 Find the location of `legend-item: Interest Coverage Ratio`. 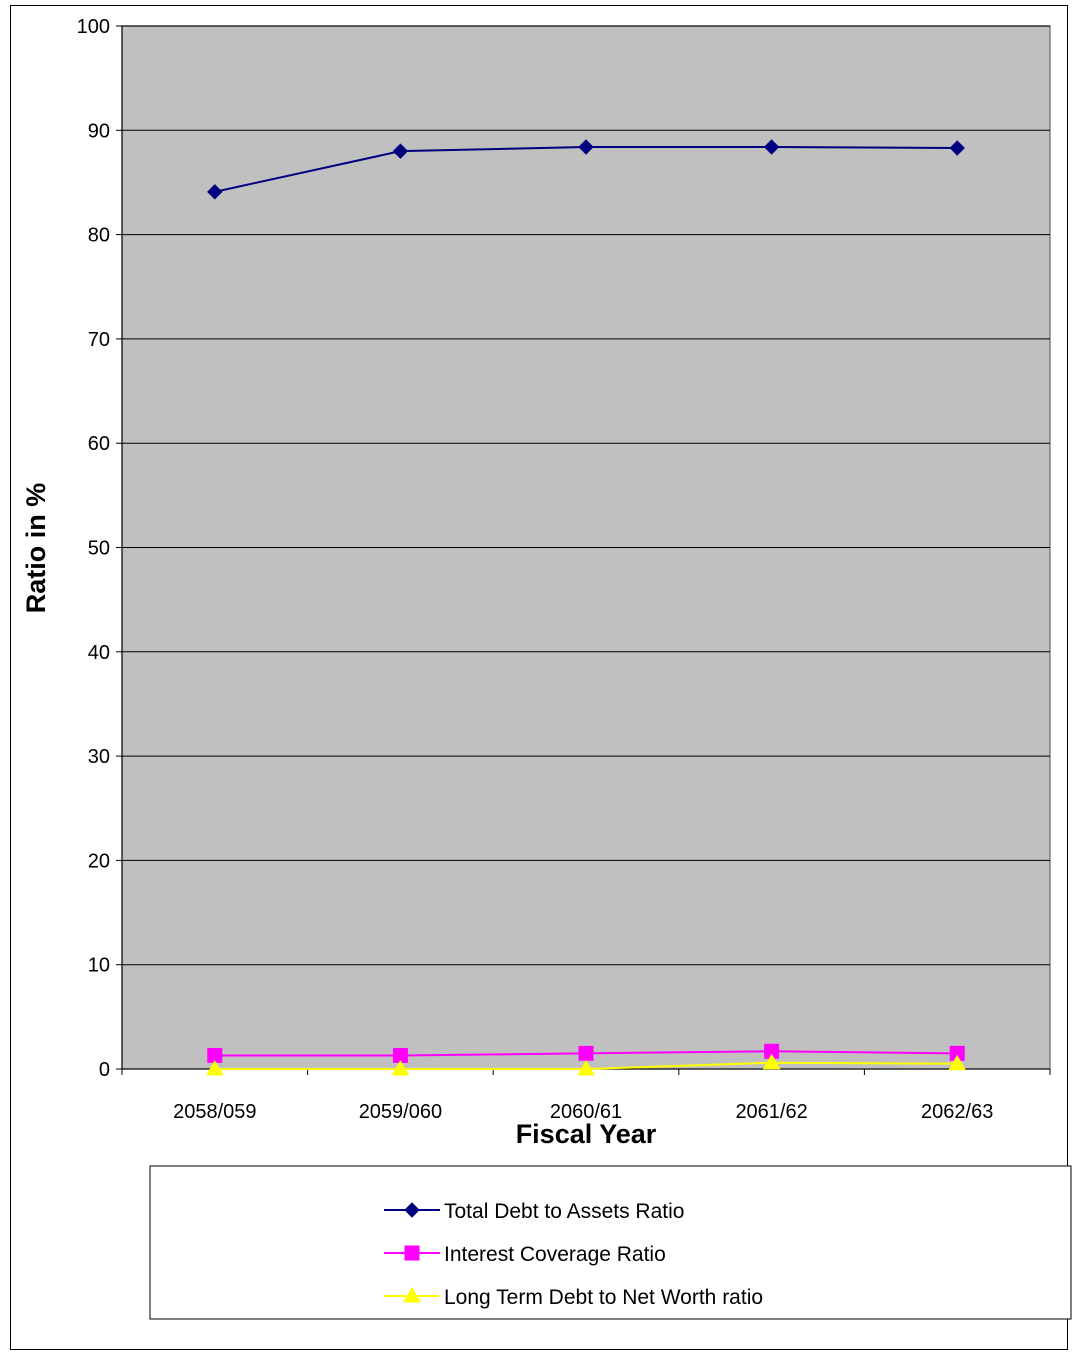

legend-item: Interest Coverage Ratio is located at coordinates (525, 1254).